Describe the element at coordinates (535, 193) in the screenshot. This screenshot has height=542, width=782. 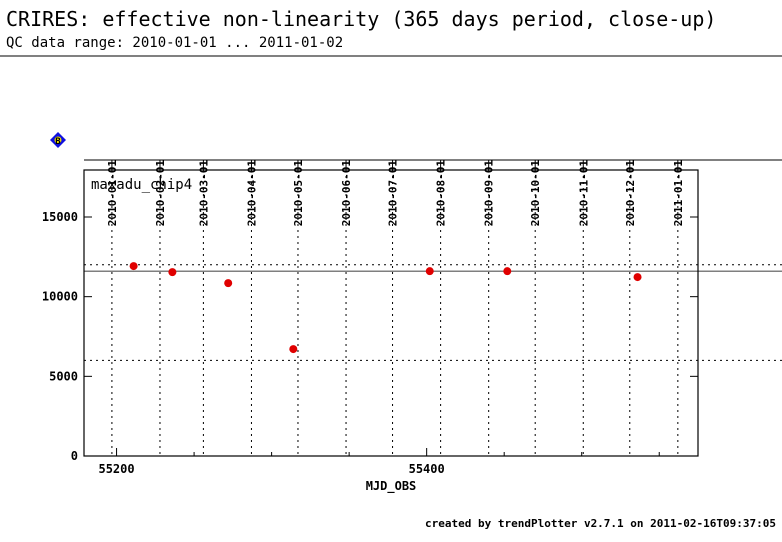
I see `x2-tick-label: 2010-10-01` at that location.